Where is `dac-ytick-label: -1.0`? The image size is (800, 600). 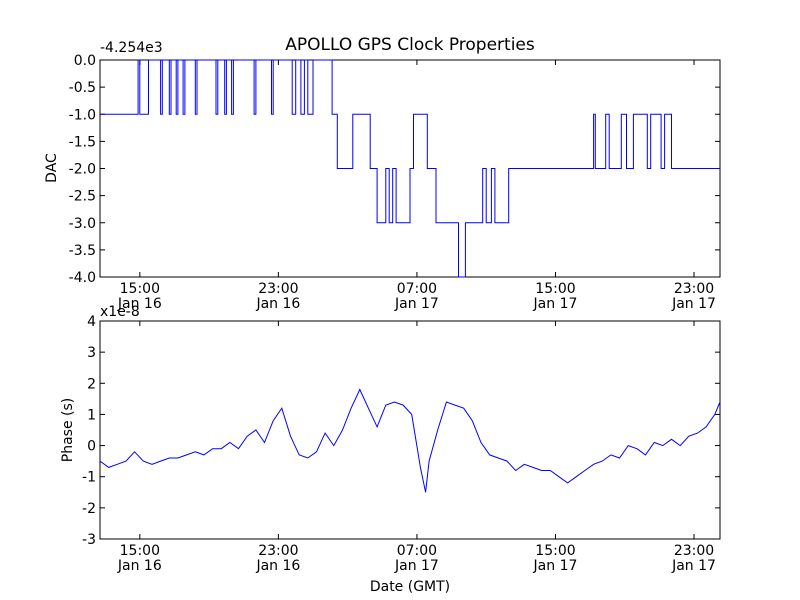
dac-ytick-label: -1.0 is located at coordinates (82, 115).